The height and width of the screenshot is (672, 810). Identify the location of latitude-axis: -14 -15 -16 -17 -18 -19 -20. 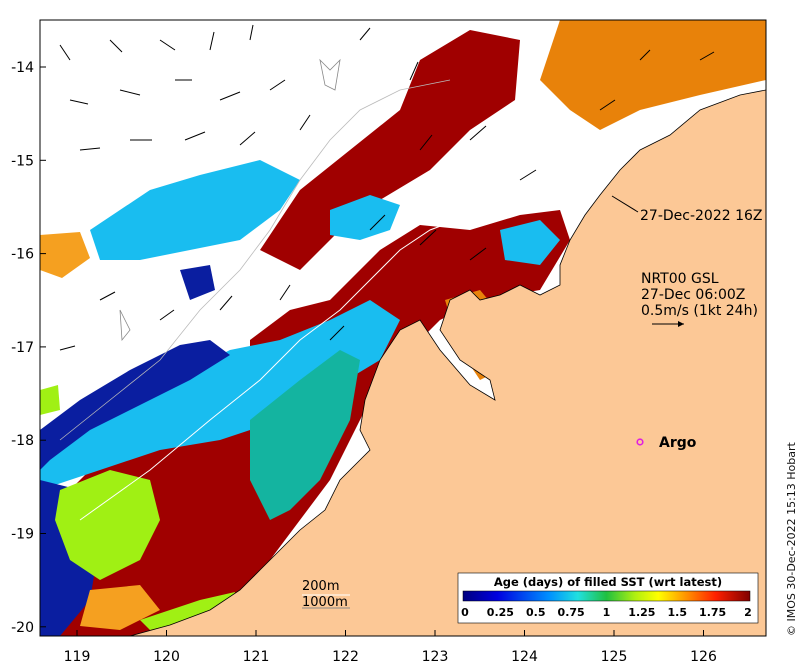
(28, 348).